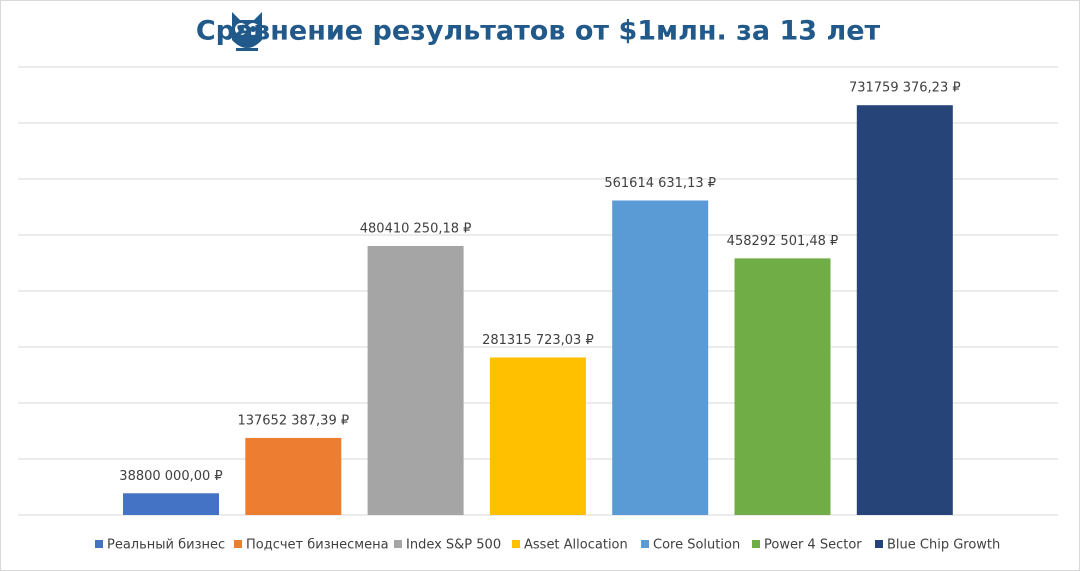 Image resolution: width=1080 pixels, height=571 pixels. I want to click on legend-label: Index S&P 500, so click(453, 545).